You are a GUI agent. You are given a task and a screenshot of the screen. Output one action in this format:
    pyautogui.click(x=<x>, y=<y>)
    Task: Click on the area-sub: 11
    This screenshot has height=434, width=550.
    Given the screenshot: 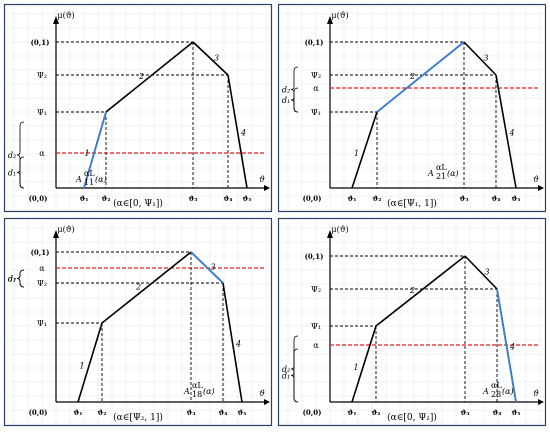 What is the action you would take?
    pyautogui.click(x=89, y=182)
    